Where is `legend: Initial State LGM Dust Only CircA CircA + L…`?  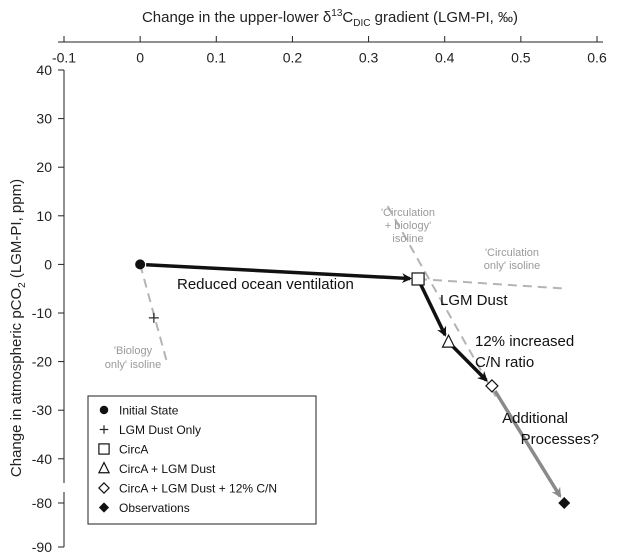 legend: Initial State LGM Dust Only CircA CircA + L… is located at coordinates (202, 460).